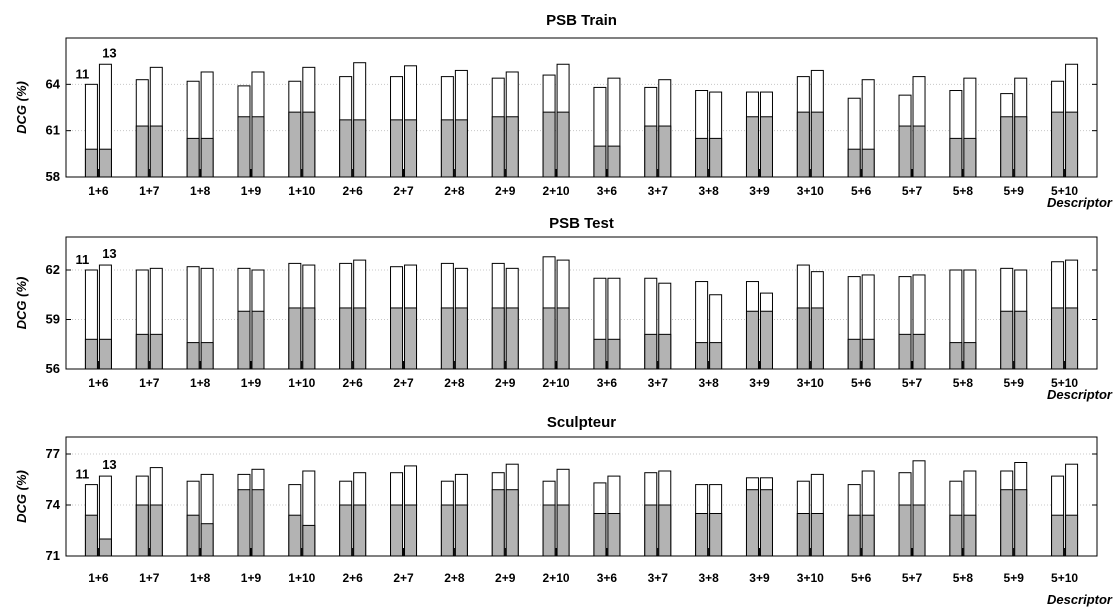  What do you see at coordinates (53, 453) in the screenshot?
I see `y-tick-label: 77` at bounding box center [53, 453].